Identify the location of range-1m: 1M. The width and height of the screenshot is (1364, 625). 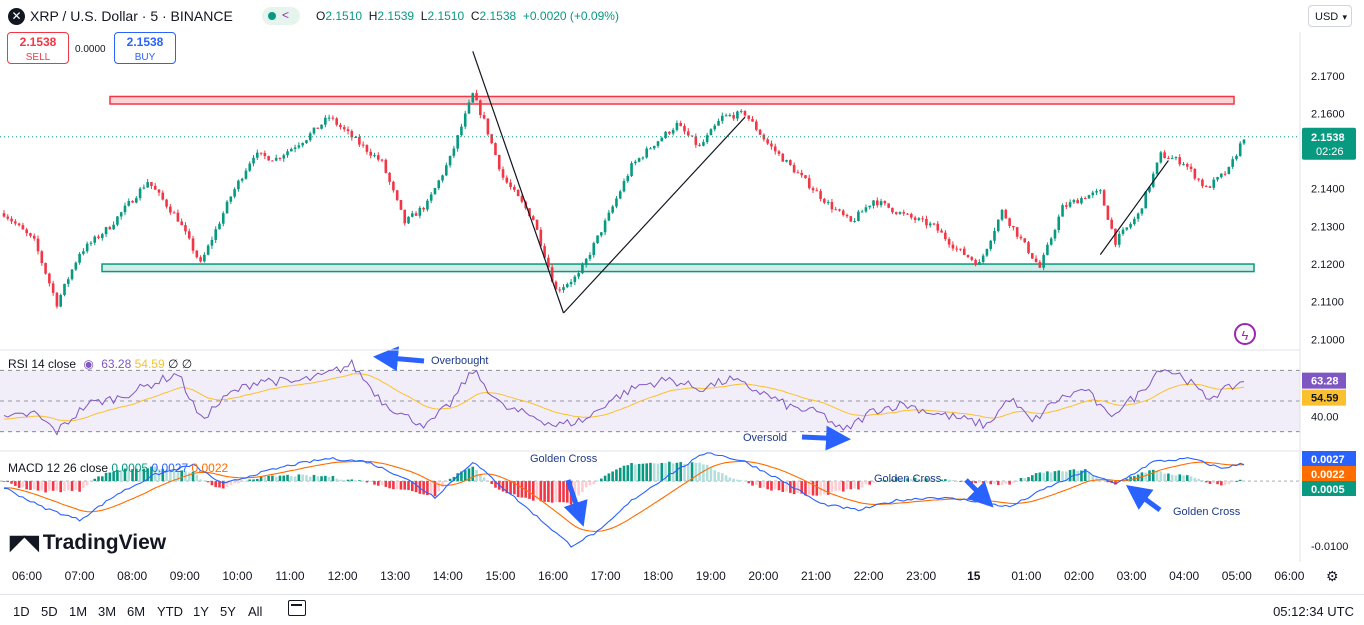
(78, 611).